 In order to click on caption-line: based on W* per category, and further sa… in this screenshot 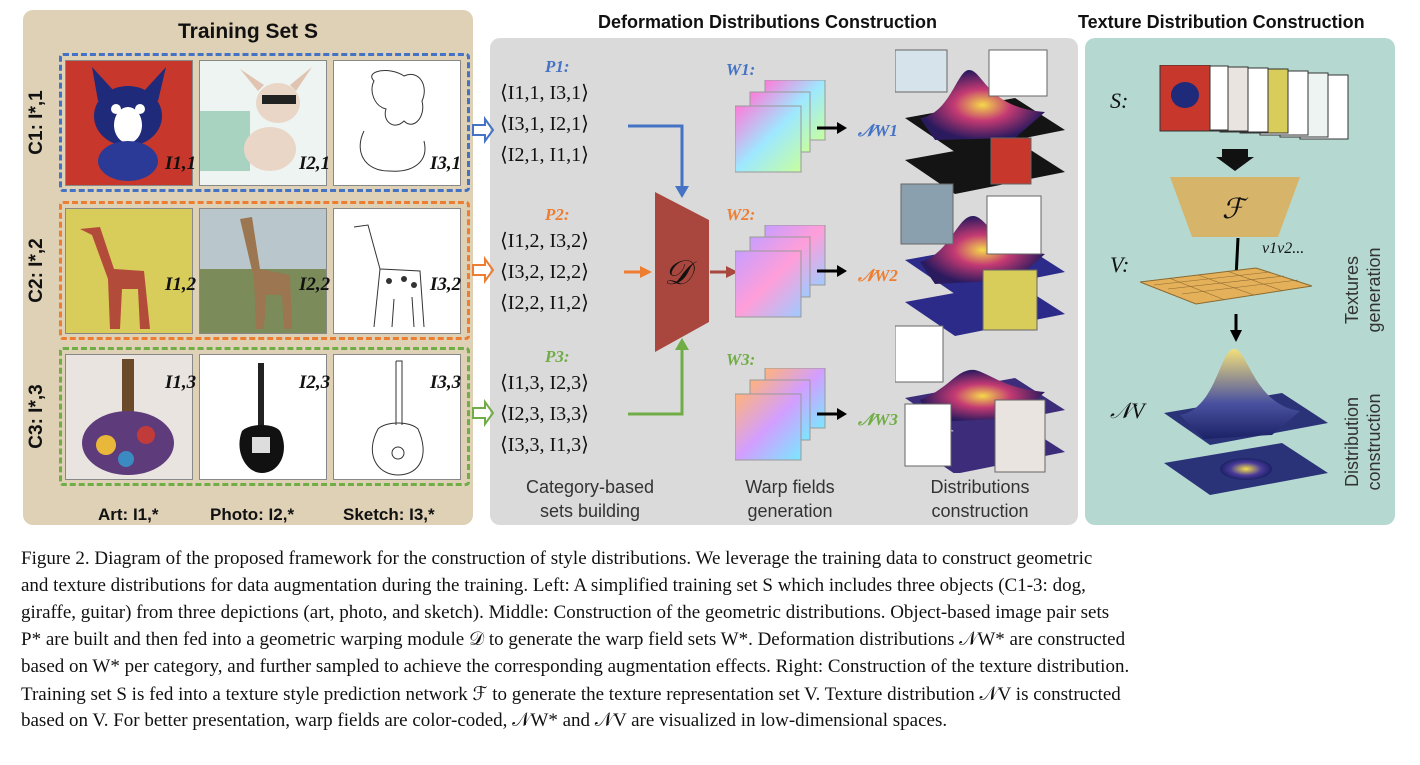, I will do `click(575, 666)`.